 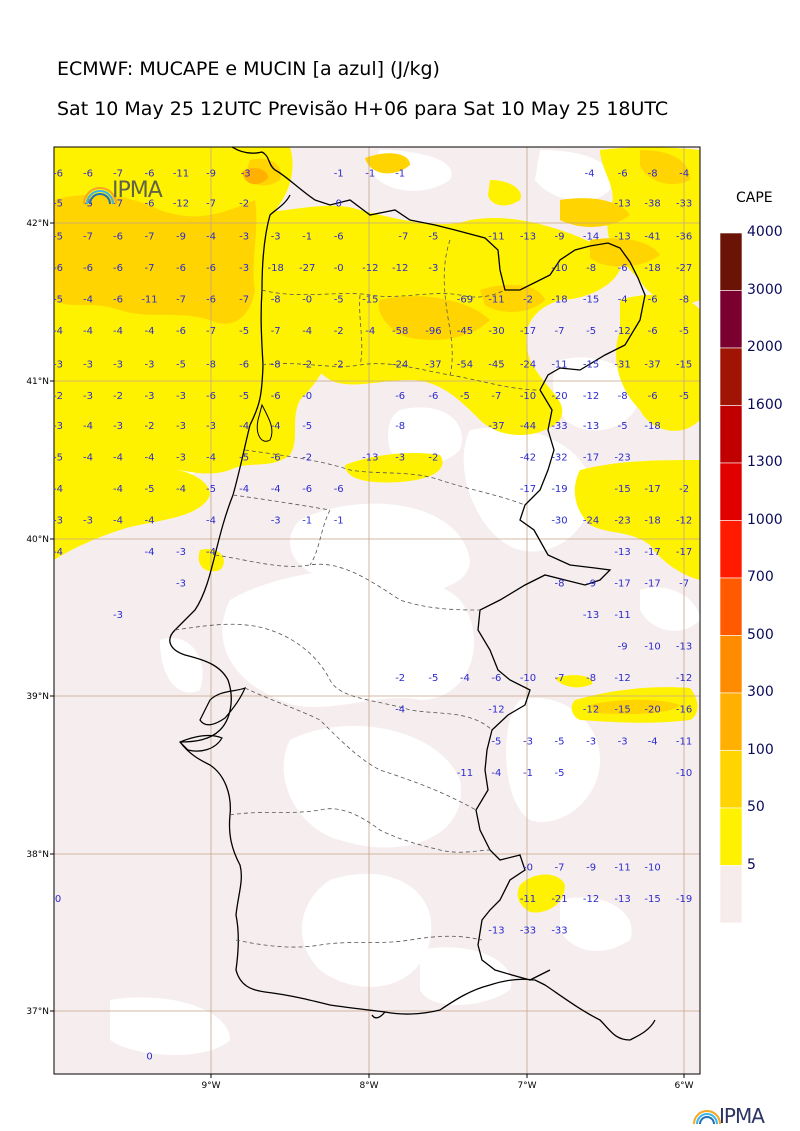 I want to click on cin-value-label: -1, so click(x=339, y=521).